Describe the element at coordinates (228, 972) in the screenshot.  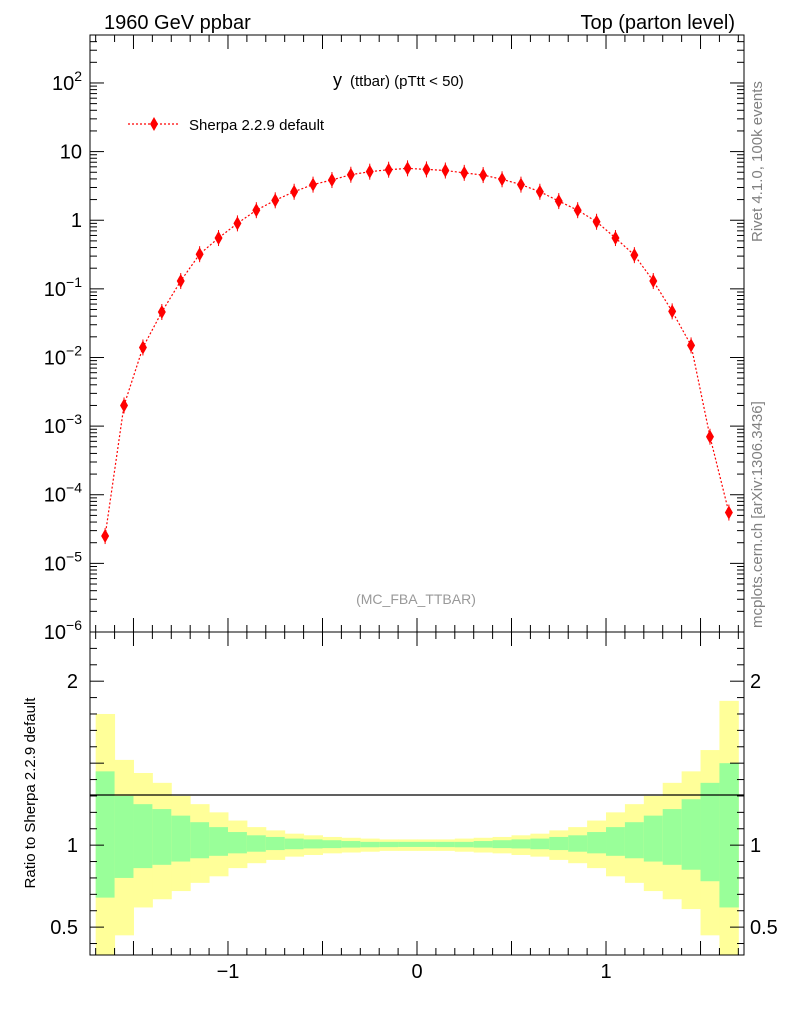
I see `ratio-x-tick-label: −1` at that location.